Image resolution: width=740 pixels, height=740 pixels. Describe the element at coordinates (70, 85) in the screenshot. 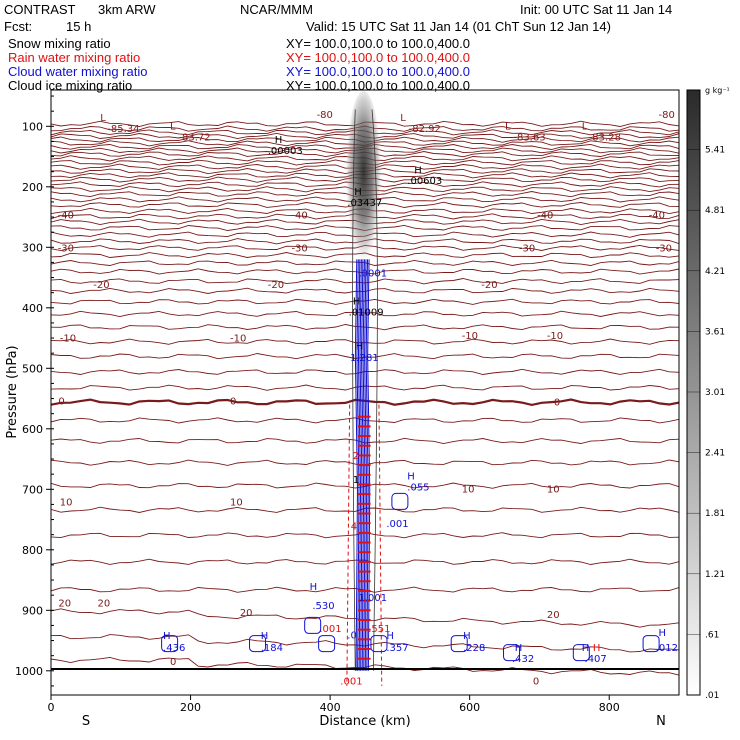

I see `field-cloudice-name: Cloud ice mixing ratio` at that location.